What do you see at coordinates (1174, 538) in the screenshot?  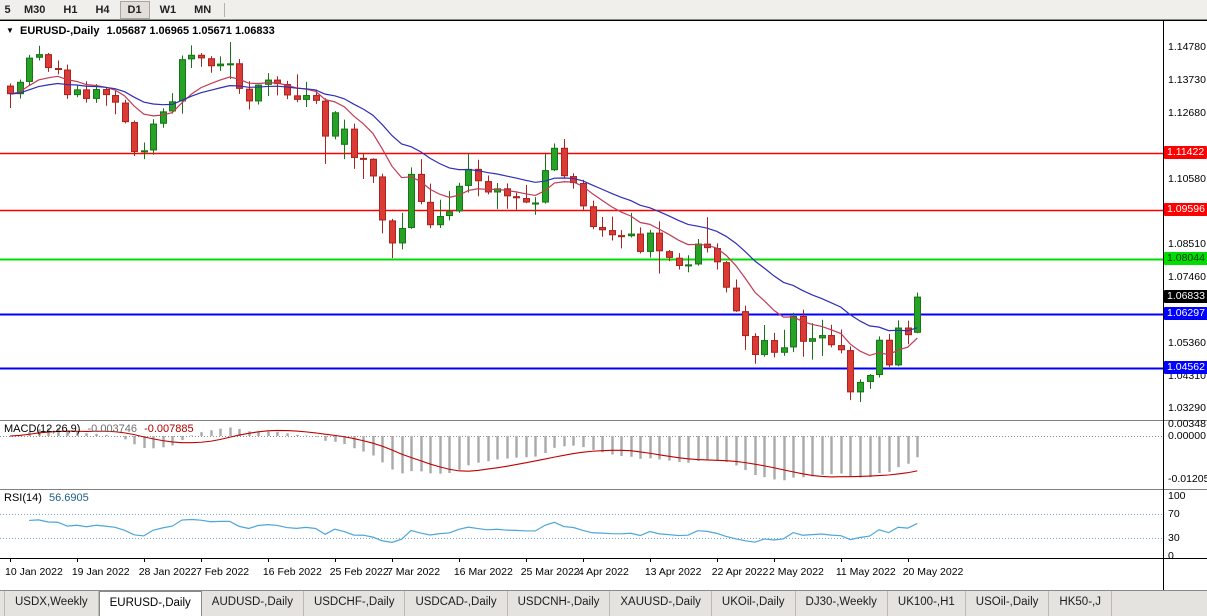 I see `rsi-axis-label: 30` at bounding box center [1174, 538].